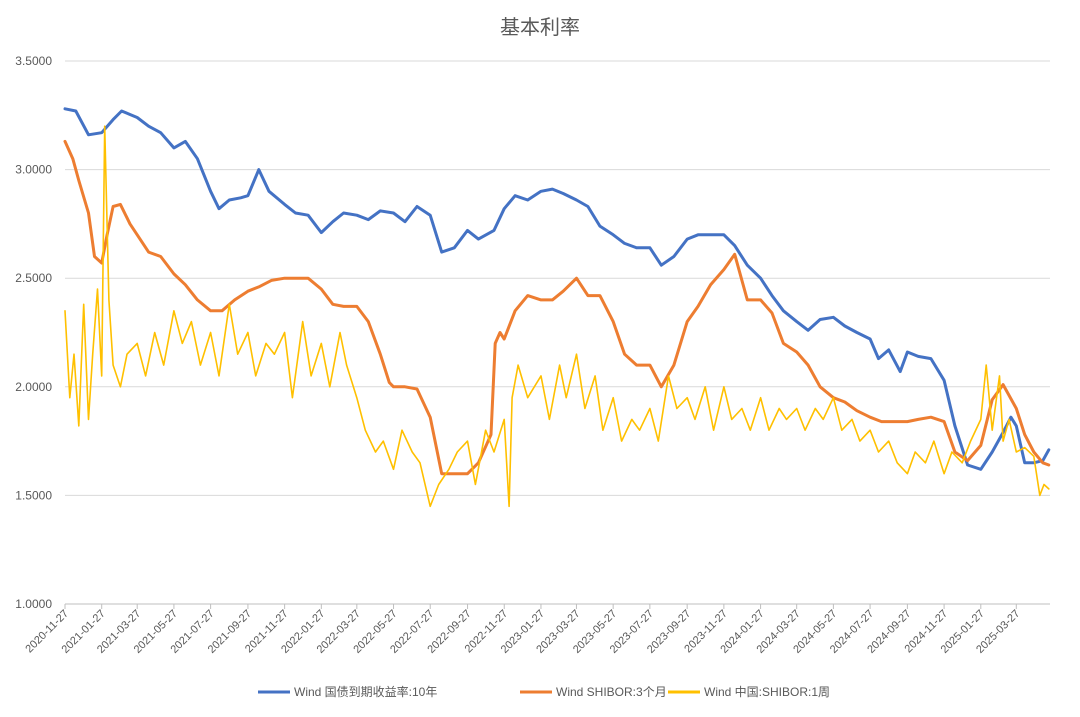 The image size is (1080, 717). I want to click on y-tick-label: 3.0000, so click(33, 170).